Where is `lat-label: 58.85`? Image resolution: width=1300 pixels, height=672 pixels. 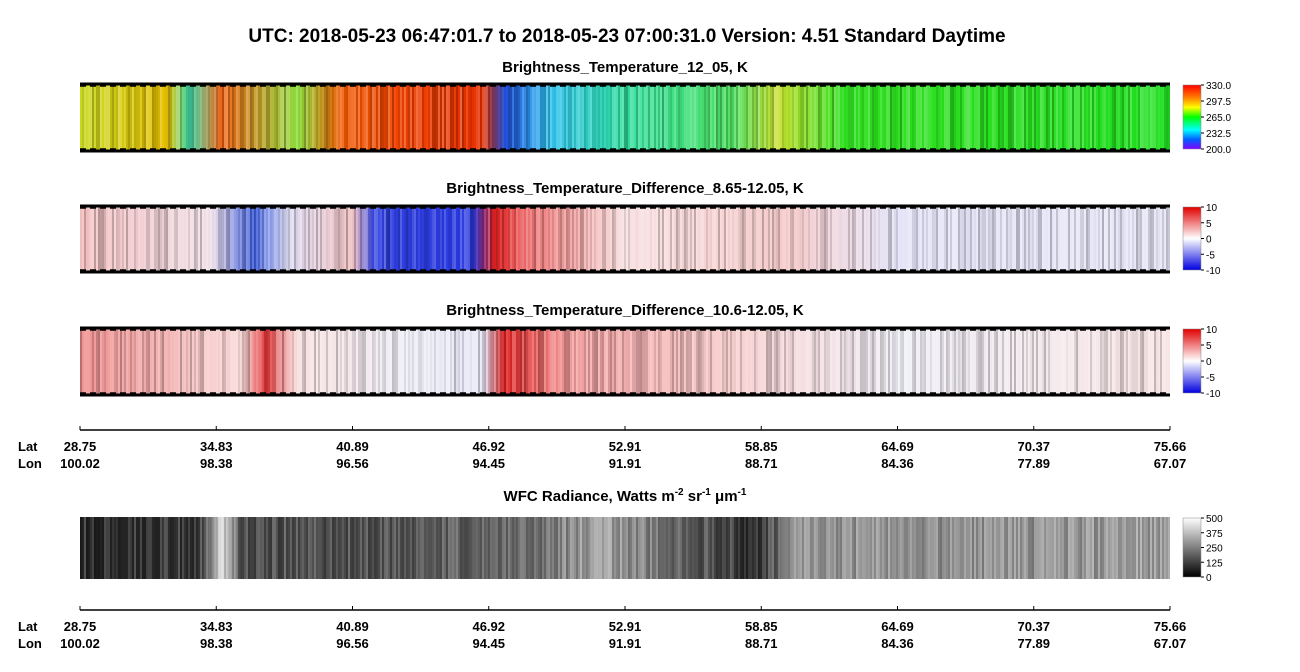
lat-label: 58.85 is located at coordinates (761, 446).